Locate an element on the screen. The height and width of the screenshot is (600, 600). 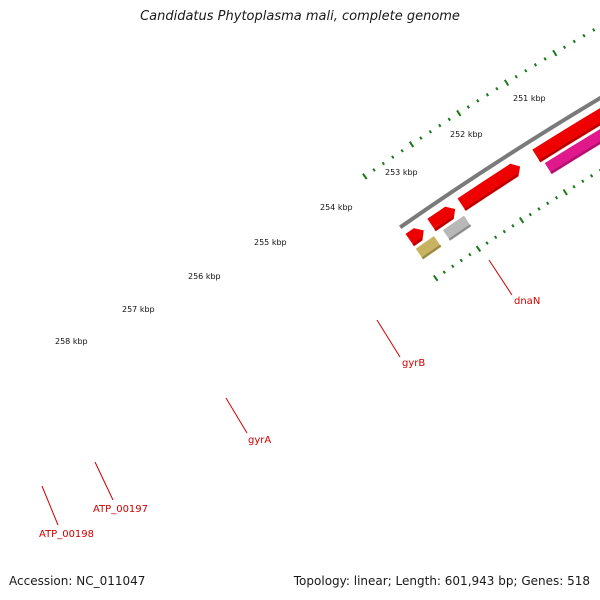
misc-feature is located at coordinates (428, 247).